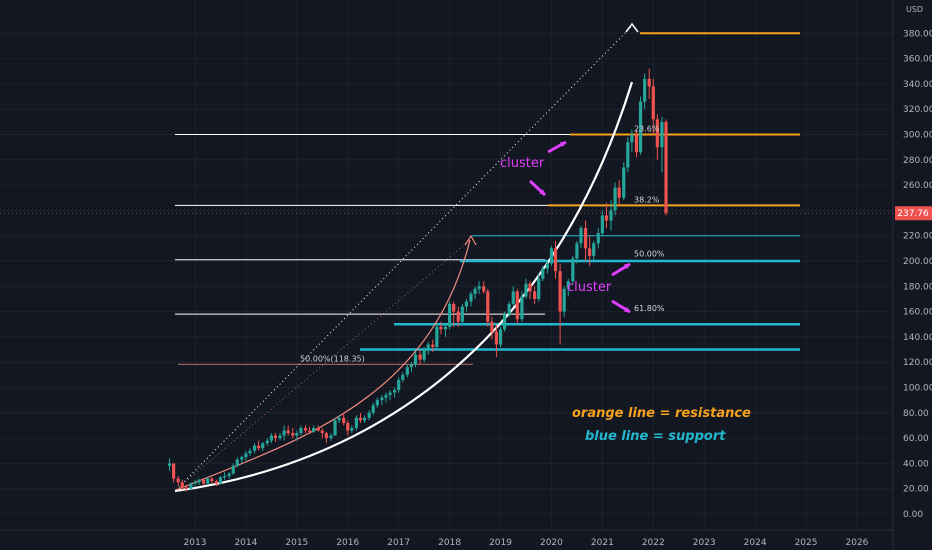 This screenshot has width=932, height=550. I want to click on y-tick-label: 220.00, so click(917, 237).